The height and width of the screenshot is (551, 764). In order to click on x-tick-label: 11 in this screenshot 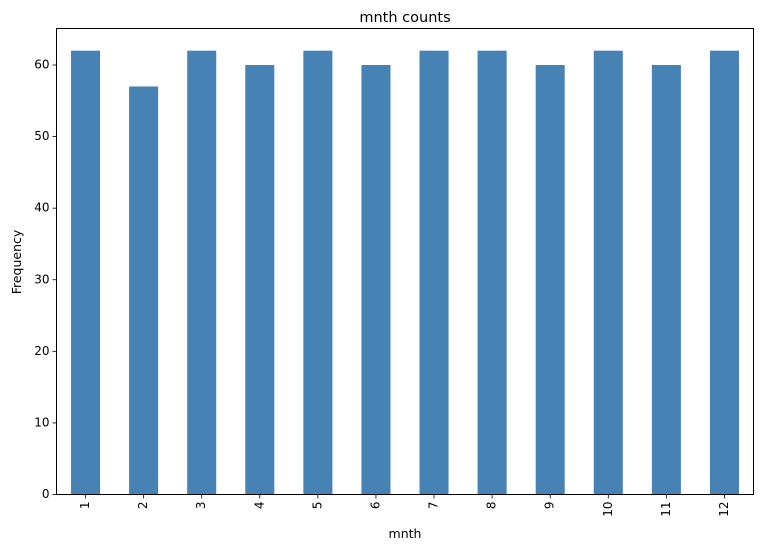, I will do `click(666, 509)`.